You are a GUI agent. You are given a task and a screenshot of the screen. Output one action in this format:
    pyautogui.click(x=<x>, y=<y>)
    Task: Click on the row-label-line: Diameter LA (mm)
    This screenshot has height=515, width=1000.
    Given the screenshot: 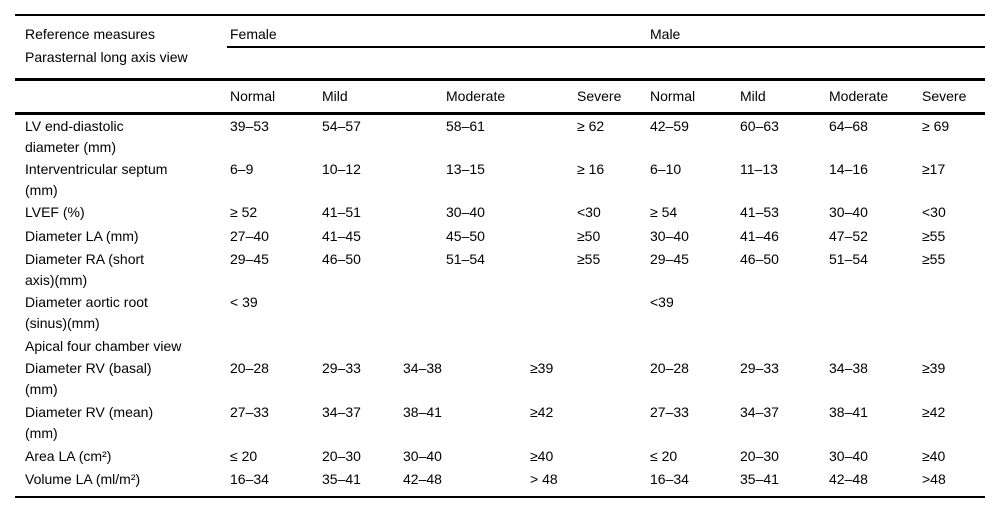 What is the action you would take?
    pyautogui.click(x=82, y=236)
    